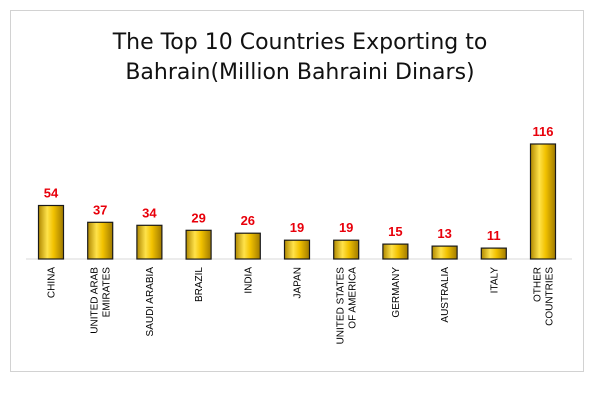  Describe the element at coordinates (150, 302) in the screenshot. I see `category-label-2: SAUDI ARABIA` at that location.